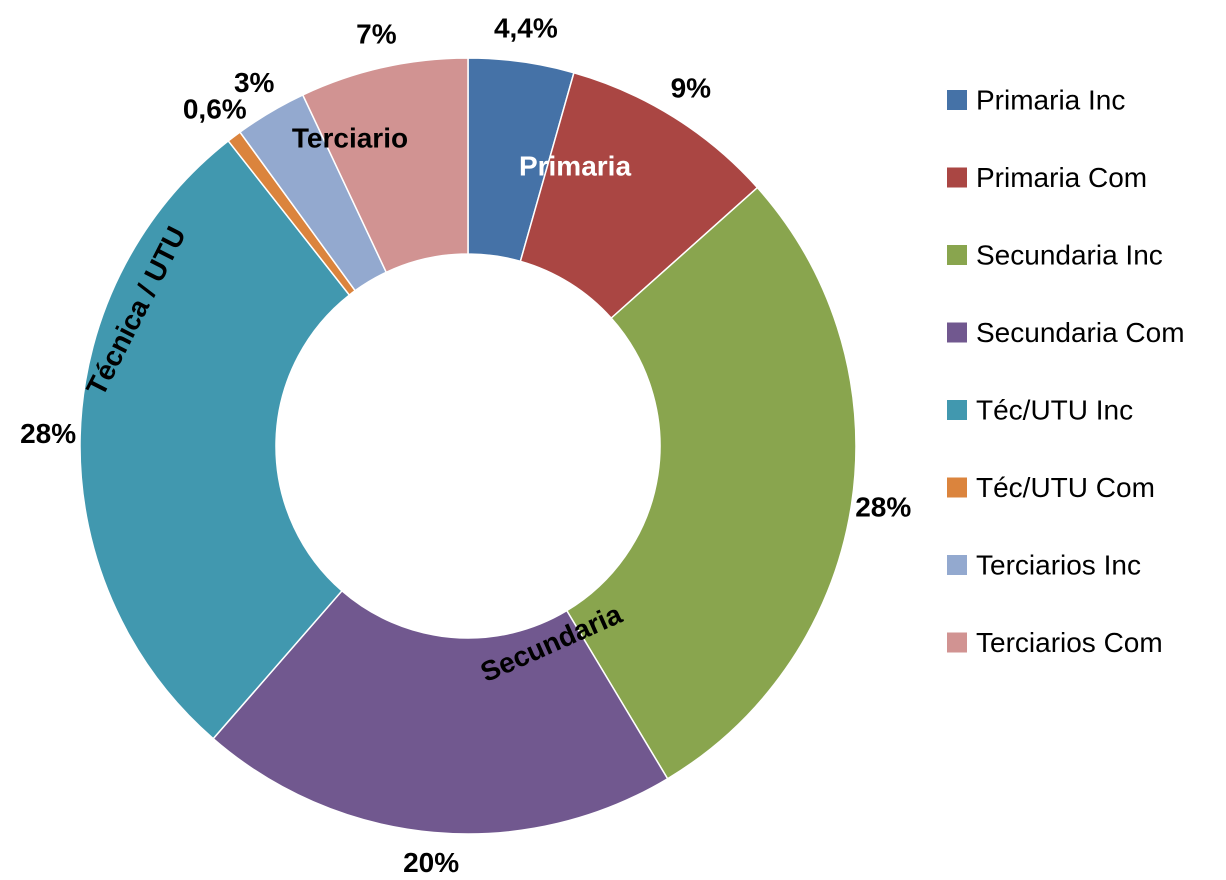 The width and height of the screenshot is (1226, 880). I want to click on legend-label: Téc/UTU Inc, so click(1054, 409).